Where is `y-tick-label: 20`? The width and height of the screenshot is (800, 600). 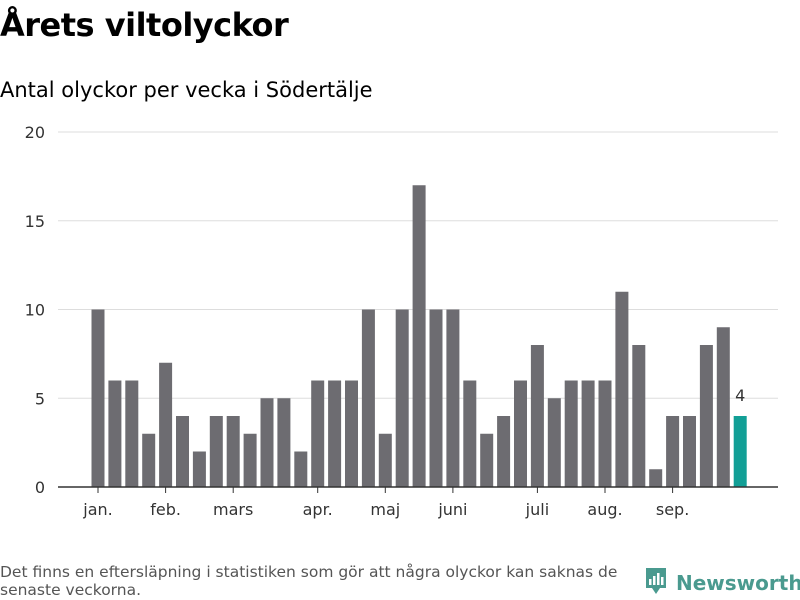
y-tick-label: 20 is located at coordinates (35, 132).